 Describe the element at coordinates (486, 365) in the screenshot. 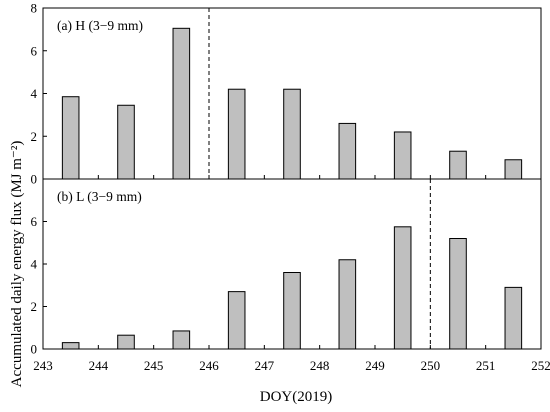

I see `x-tick-label-8: 251` at that location.